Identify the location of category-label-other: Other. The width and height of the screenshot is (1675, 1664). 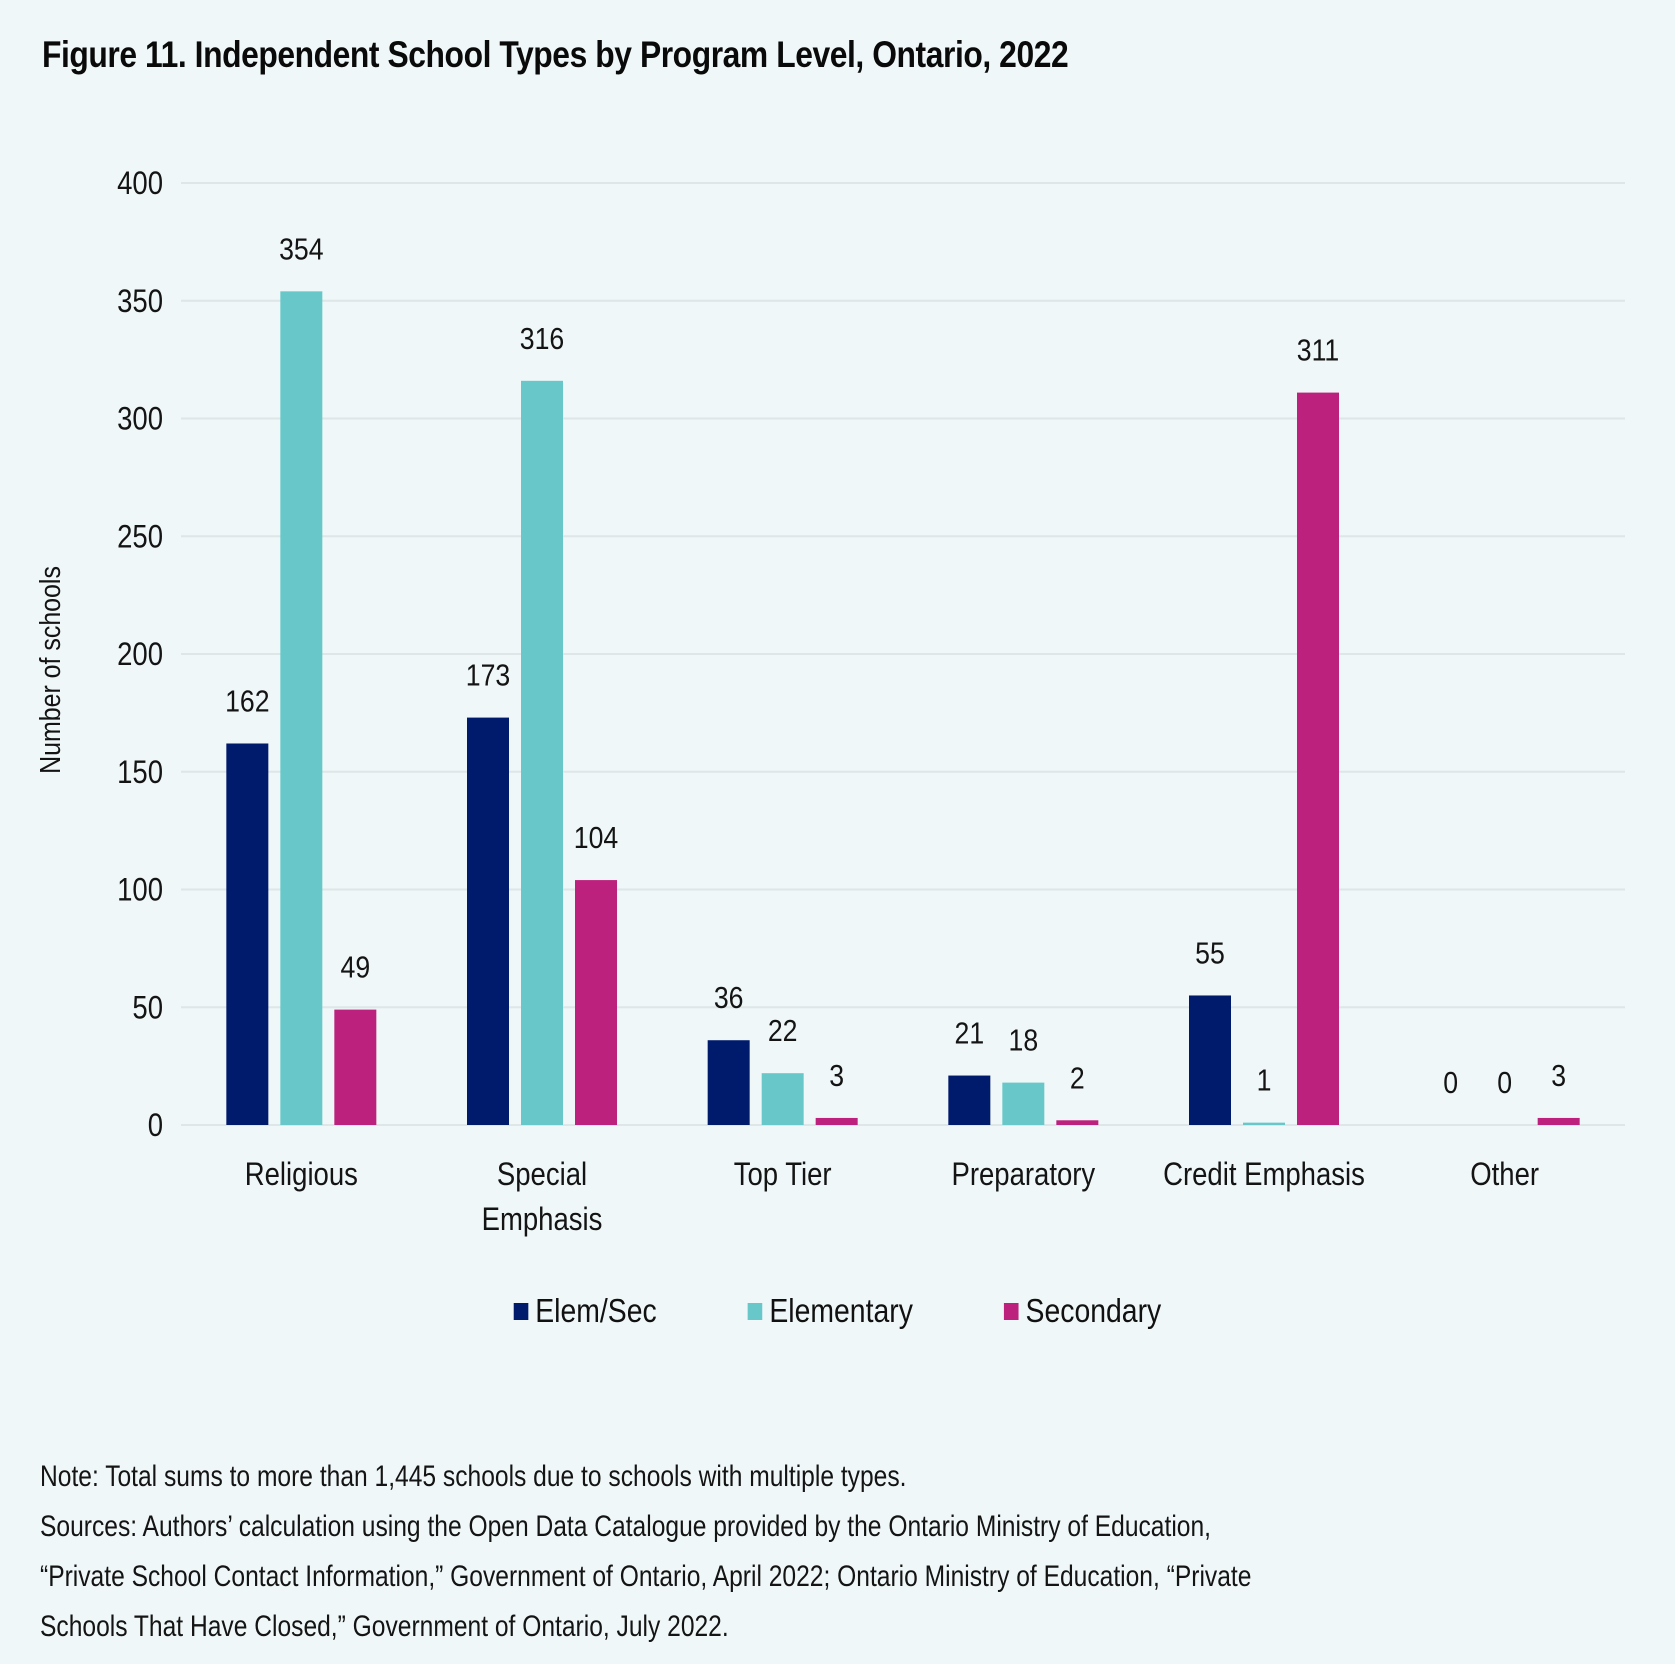
(1504, 1174).